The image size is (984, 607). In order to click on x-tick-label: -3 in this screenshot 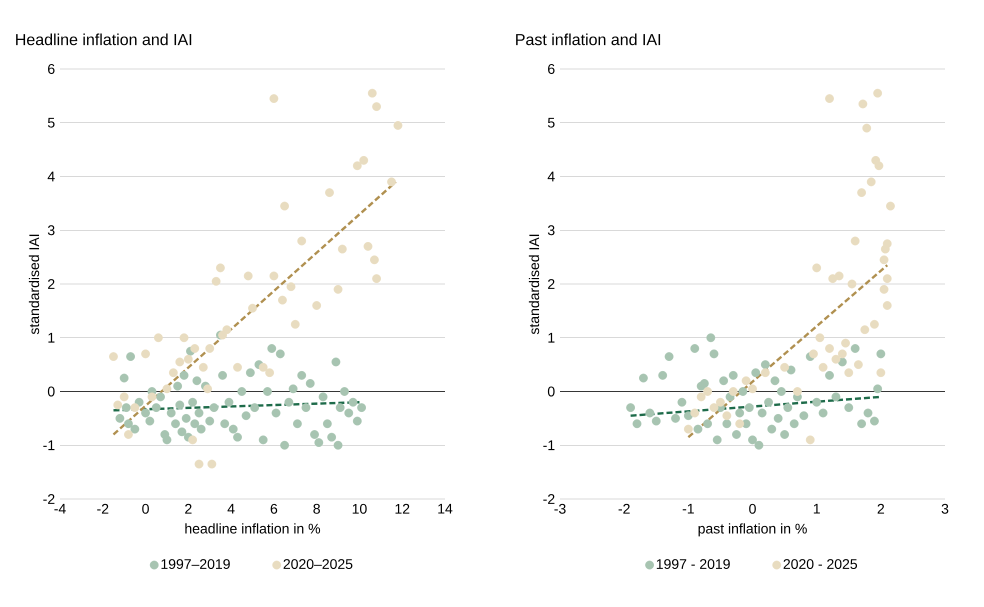, I will do `click(560, 509)`.